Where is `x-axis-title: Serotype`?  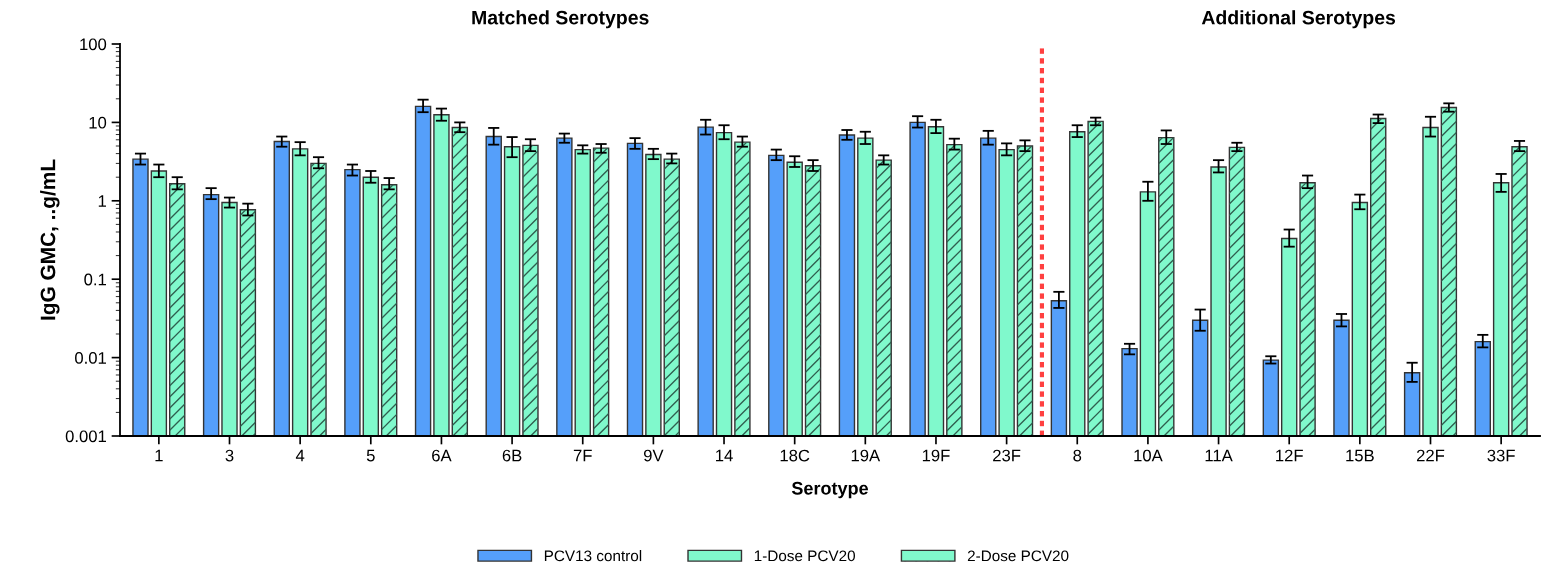
x-axis-title: Serotype is located at coordinates (830, 490).